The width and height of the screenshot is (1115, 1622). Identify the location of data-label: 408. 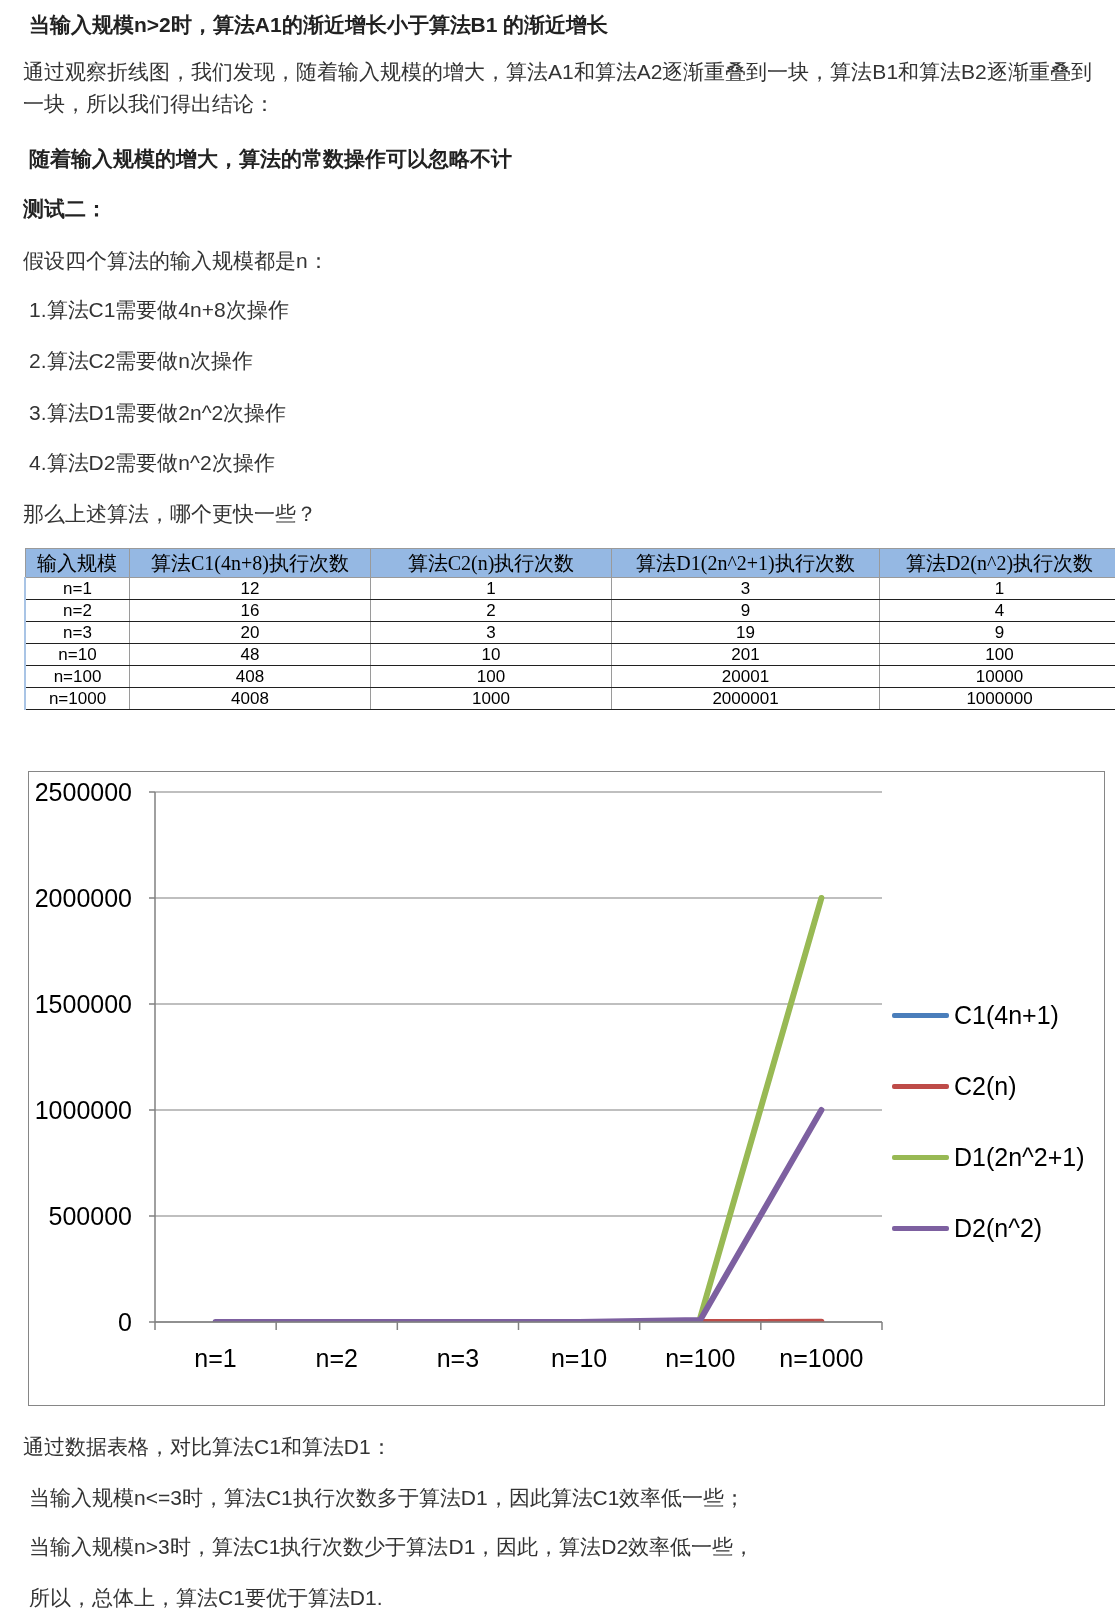
(250, 676).